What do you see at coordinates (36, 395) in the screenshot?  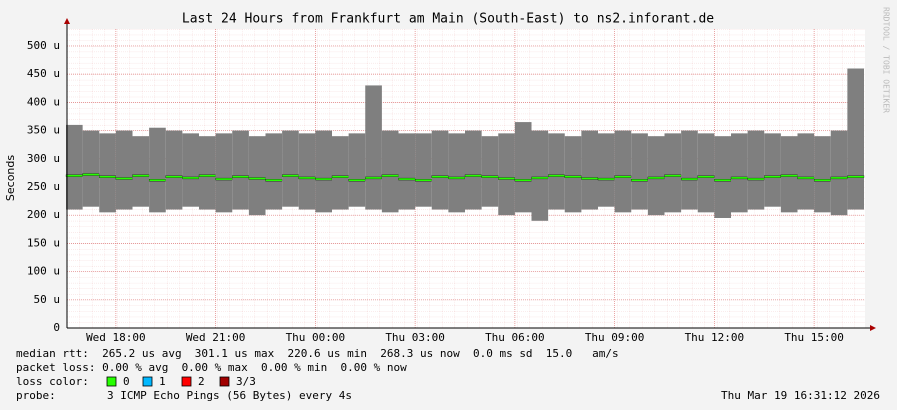 I see `probe-label: probe:` at bounding box center [36, 395].